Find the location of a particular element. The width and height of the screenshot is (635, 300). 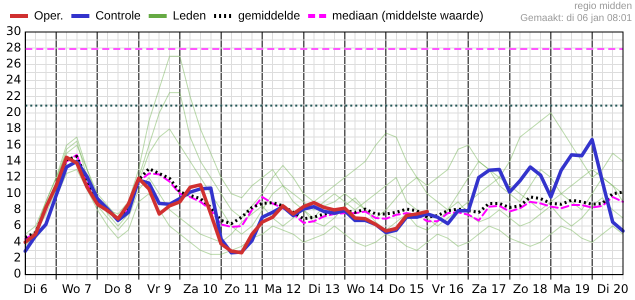

legend-label: Controle is located at coordinates (118, 15).